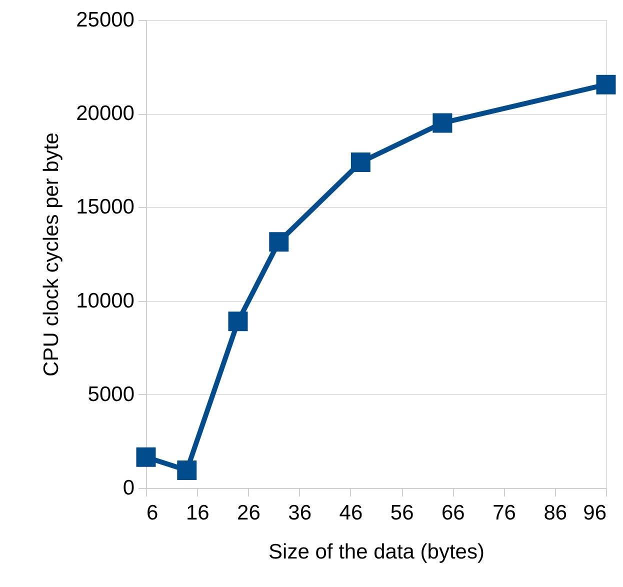 Image resolution: width=623 pixels, height=587 pixels. Describe the element at coordinates (152, 513) in the screenshot. I see `x-tick-label: 6` at that location.